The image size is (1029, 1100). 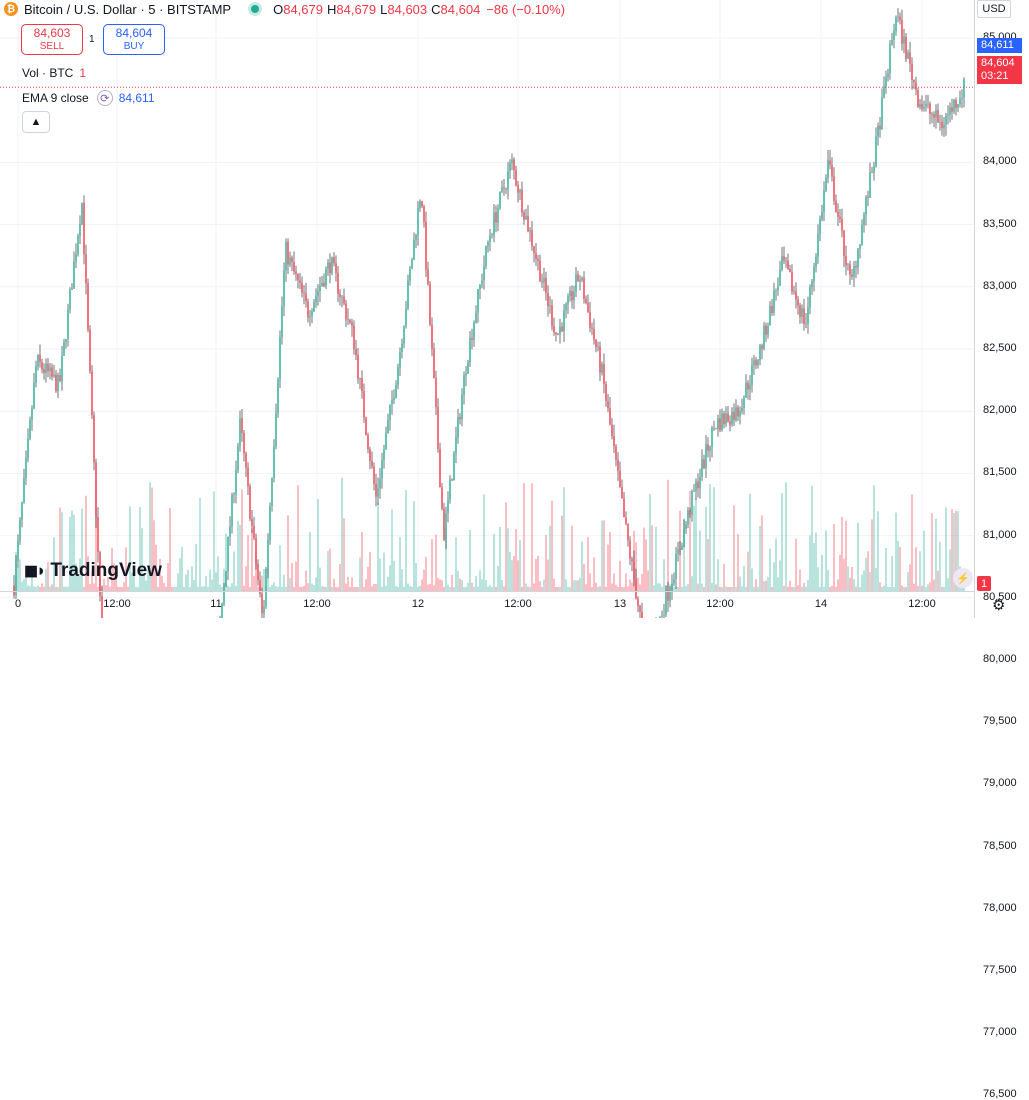 What do you see at coordinates (36, 122) in the screenshot?
I see `collapse-legend-button: ▲` at bounding box center [36, 122].